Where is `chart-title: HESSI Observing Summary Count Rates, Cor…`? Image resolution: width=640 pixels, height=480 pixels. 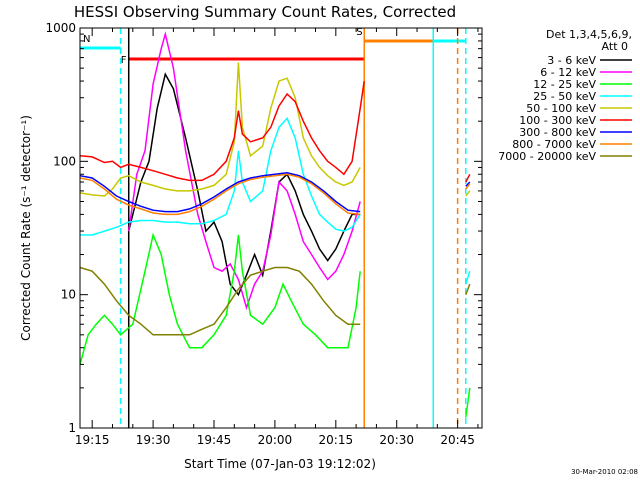
chart-title: HESSI Observing Summary Count Rates, Cor… is located at coordinates (265, 12).